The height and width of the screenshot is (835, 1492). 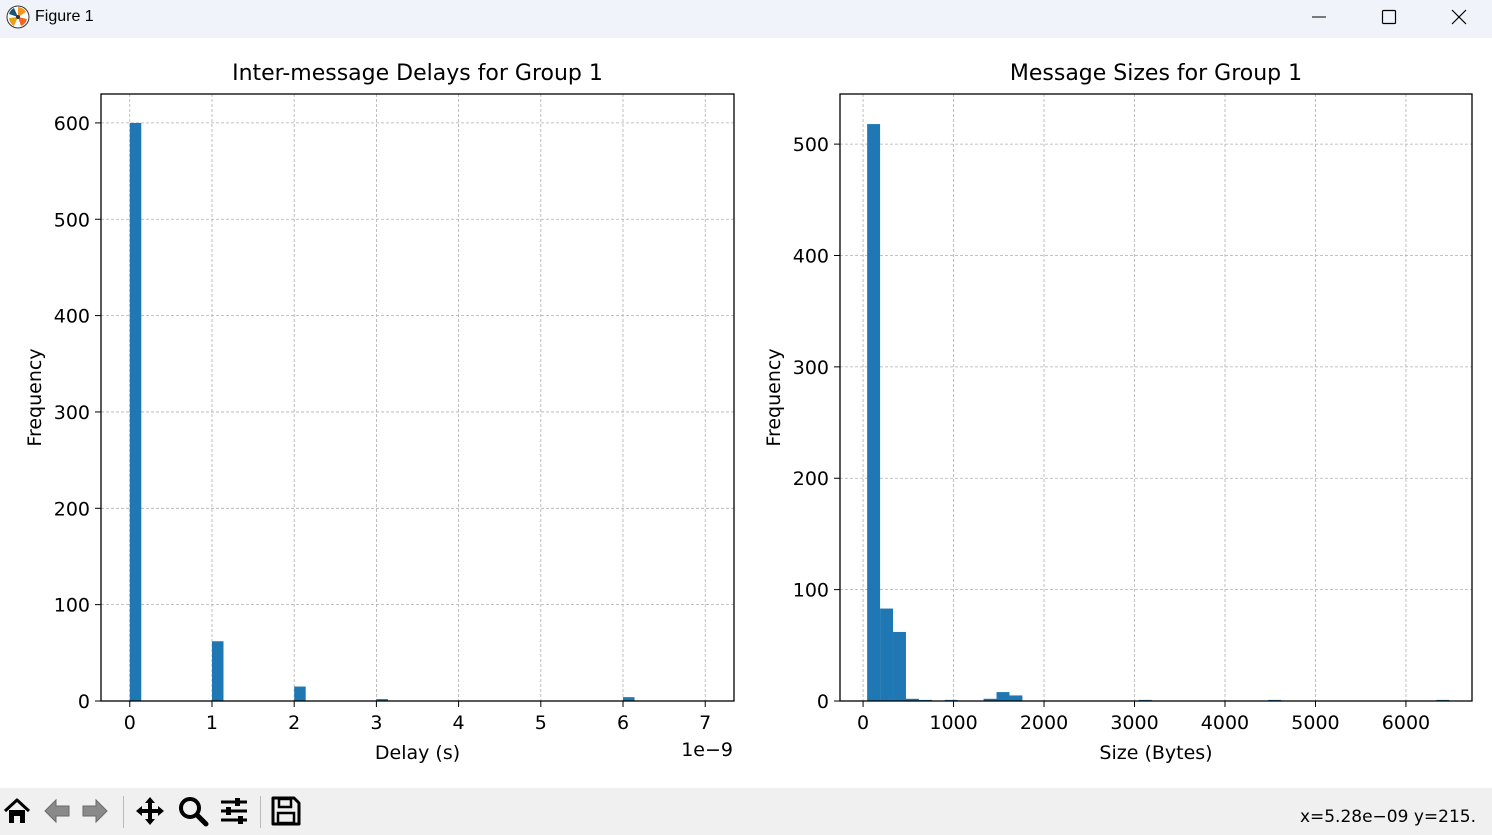 I want to click on home-button, so click(x=17, y=811).